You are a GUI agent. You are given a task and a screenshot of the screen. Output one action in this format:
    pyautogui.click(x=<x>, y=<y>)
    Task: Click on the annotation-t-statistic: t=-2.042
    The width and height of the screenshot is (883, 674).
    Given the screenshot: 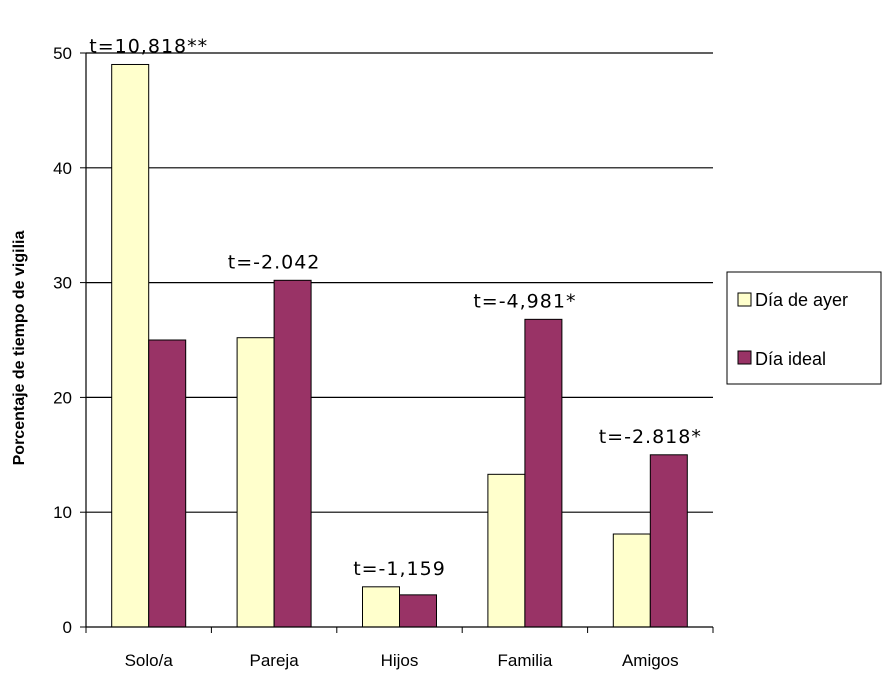 What is the action you would take?
    pyautogui.click(x=274, y=262)
    